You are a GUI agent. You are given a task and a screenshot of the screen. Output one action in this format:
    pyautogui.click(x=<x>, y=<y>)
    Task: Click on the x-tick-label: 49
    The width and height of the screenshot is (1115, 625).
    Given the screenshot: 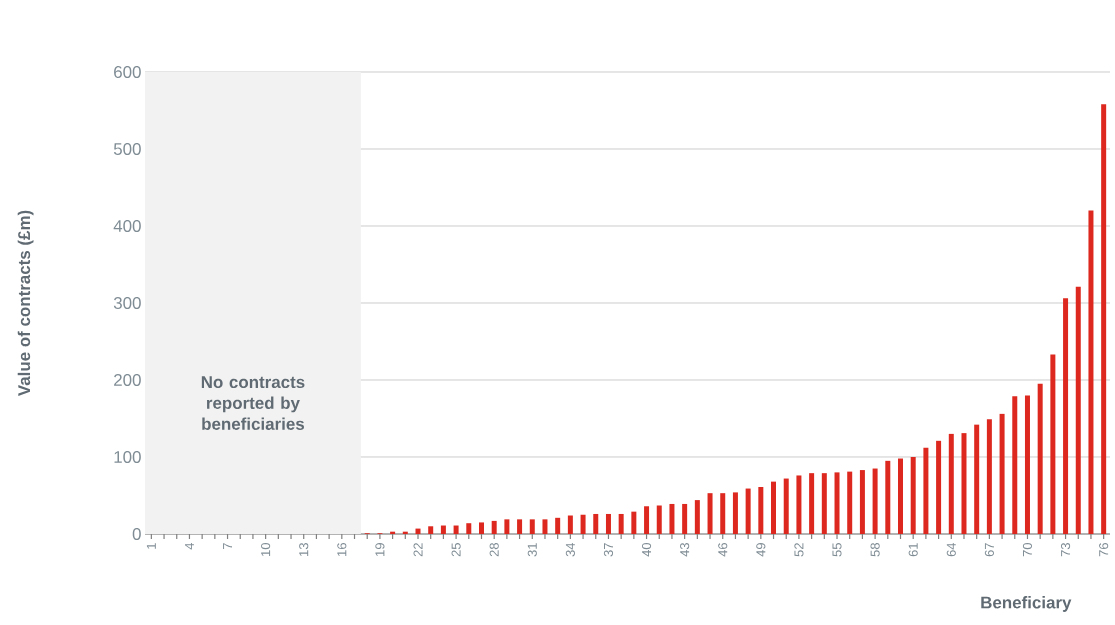 What is the action you would take?
    pyautogui.click(x=761, y=550)
    